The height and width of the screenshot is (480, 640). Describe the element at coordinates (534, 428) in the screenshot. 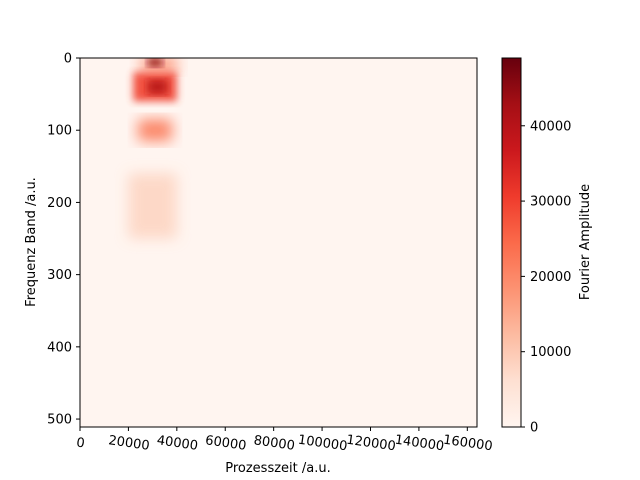

I see `colorbar-tick-label: 0` at that location.